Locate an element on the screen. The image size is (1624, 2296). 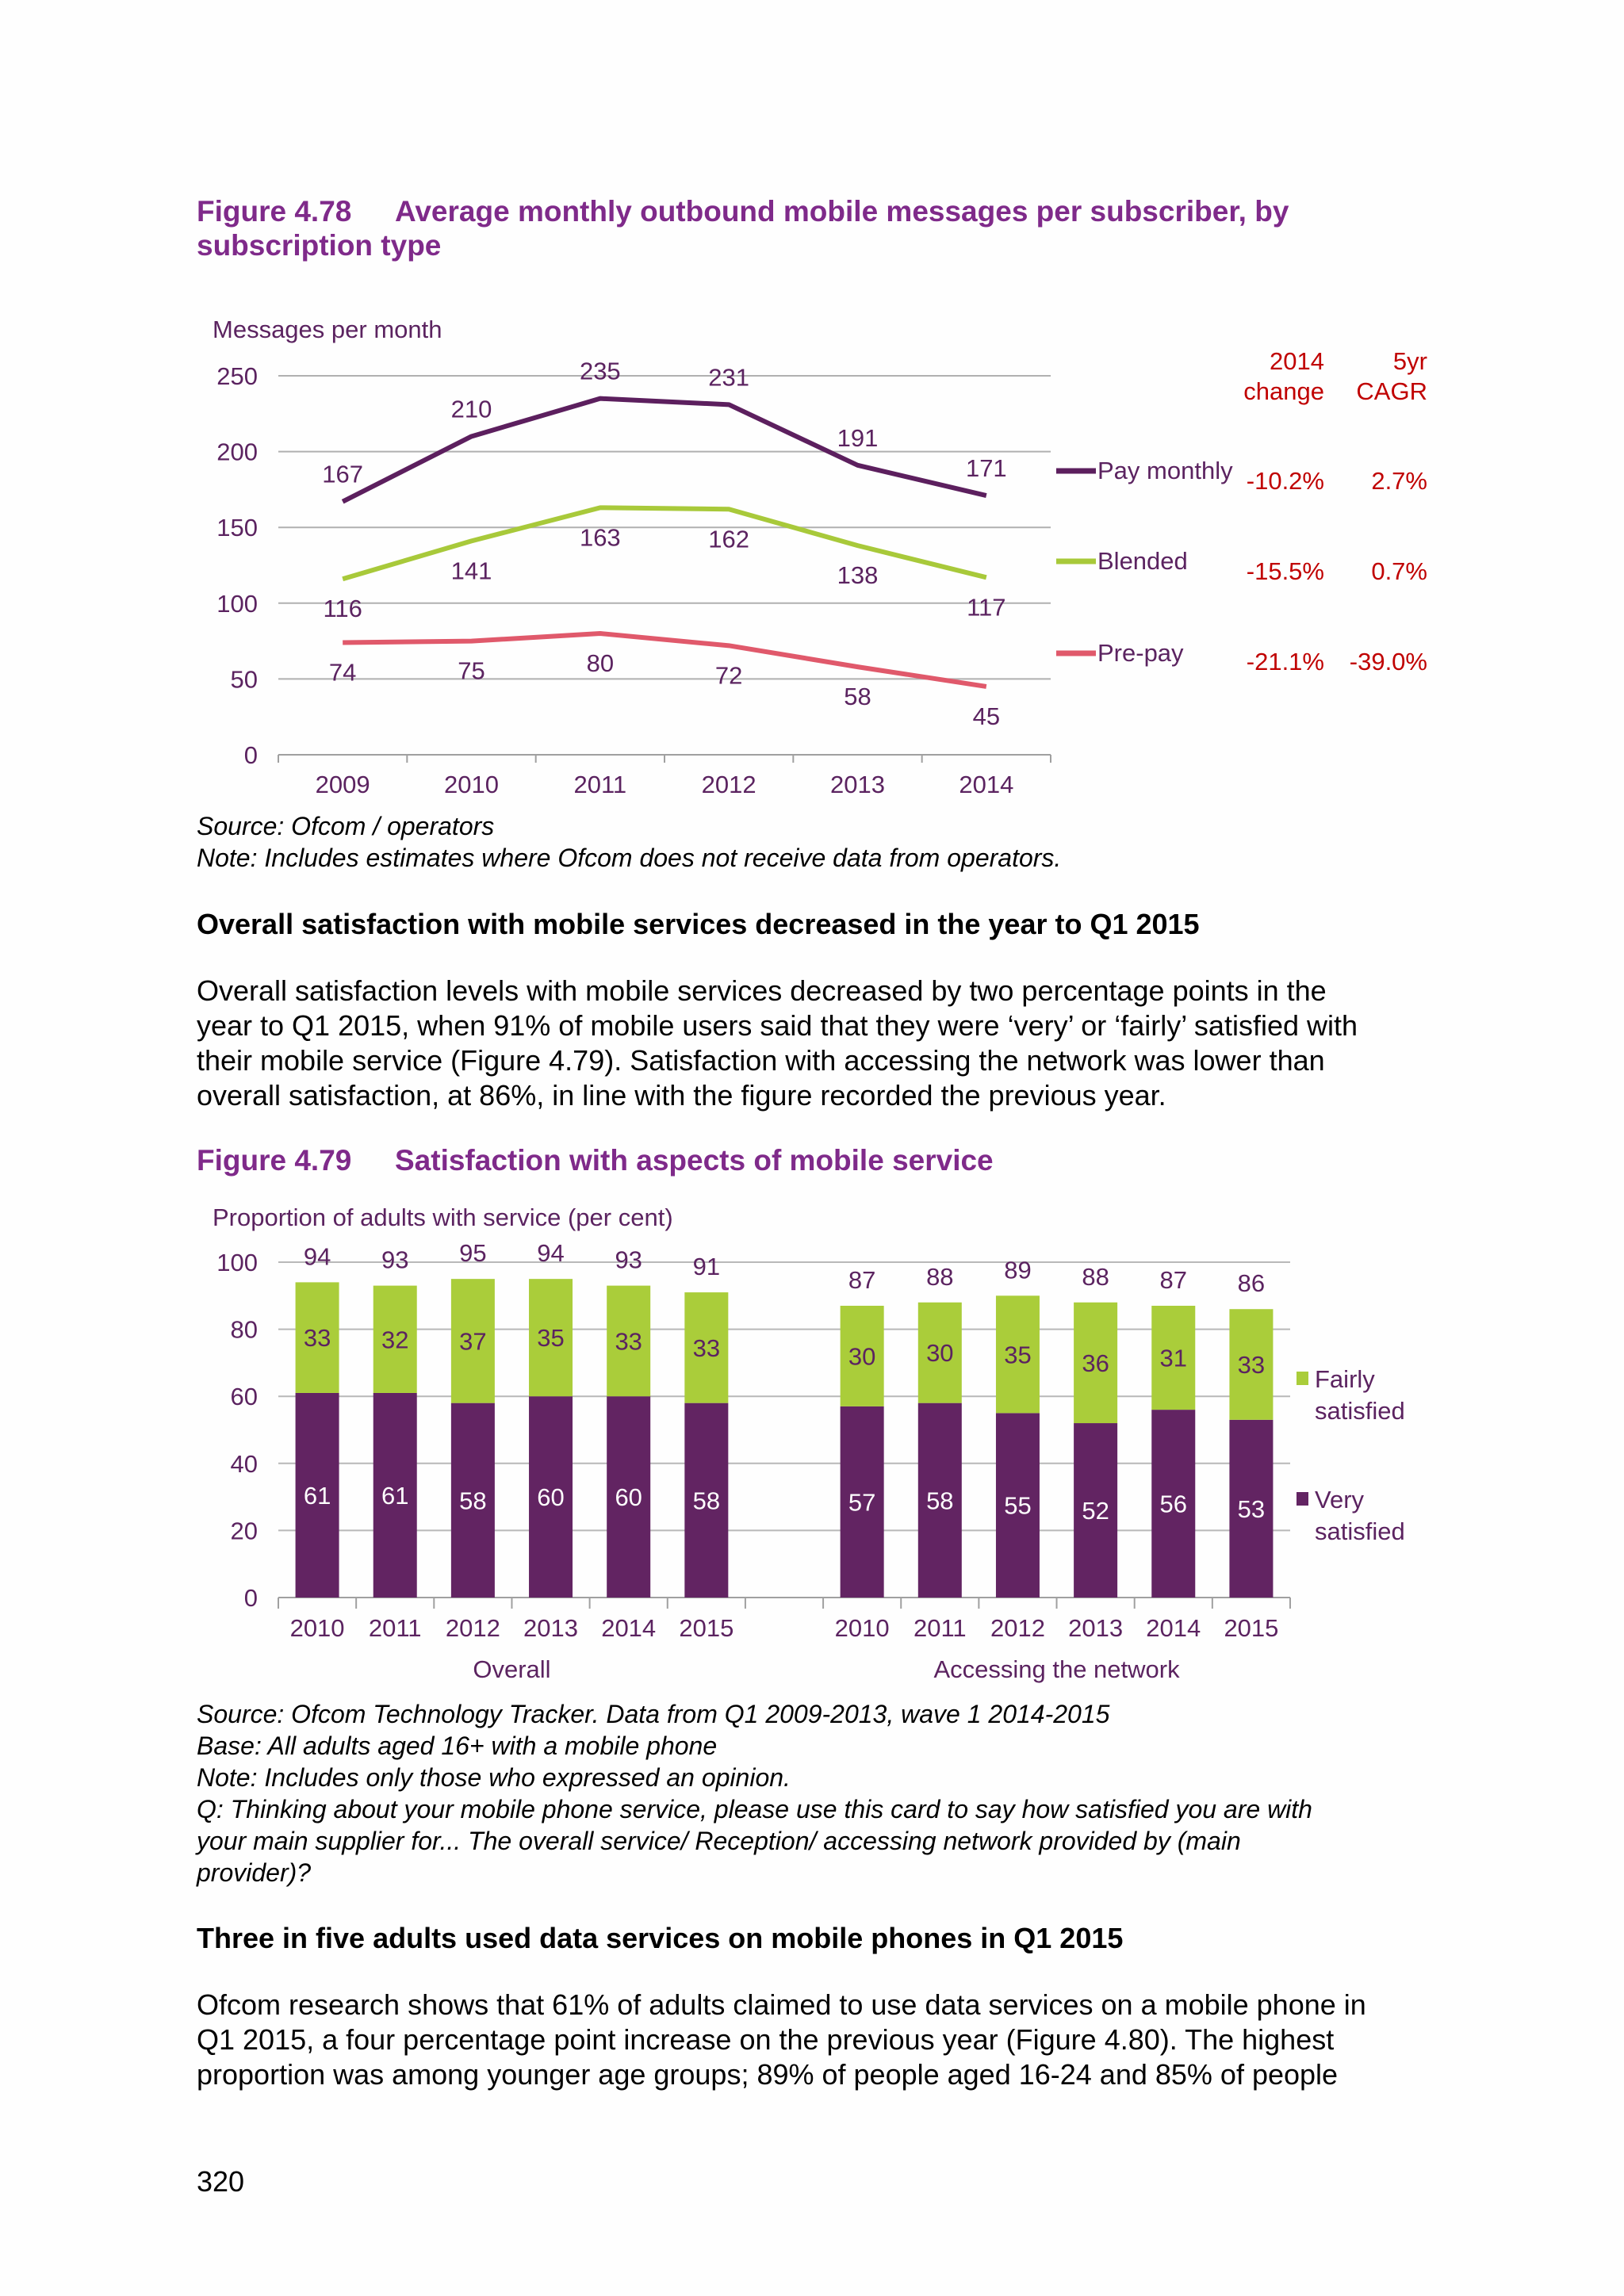
table-change-pre-pay: -21.1% is located at coordinates (1285, 661).